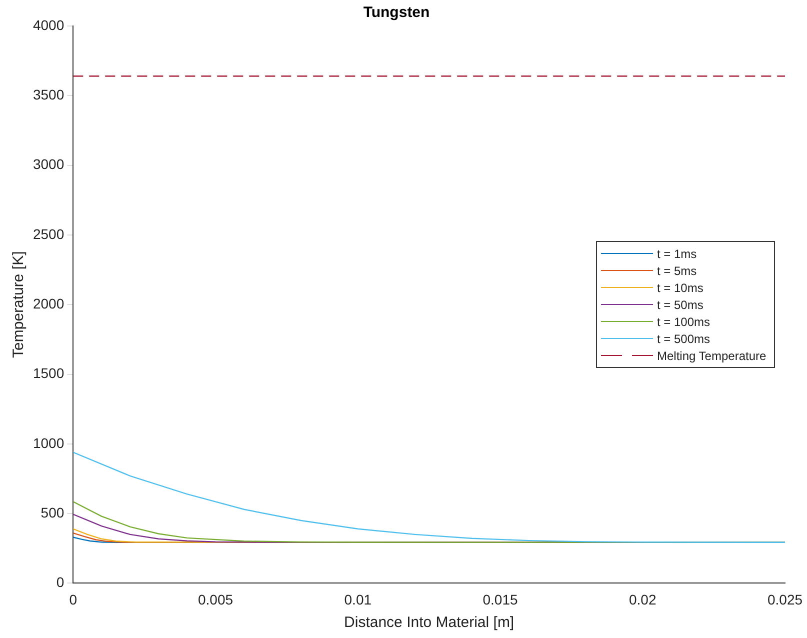  What do you see at coordinates (683, 321) in the screenshot?
I see `legend-label: t = 100ms` at bounding box center [683, 321].